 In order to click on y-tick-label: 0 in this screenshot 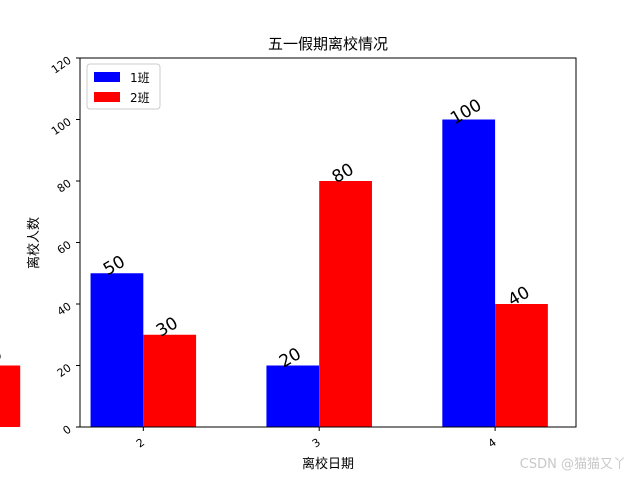, I will do `click(67, 430)`.